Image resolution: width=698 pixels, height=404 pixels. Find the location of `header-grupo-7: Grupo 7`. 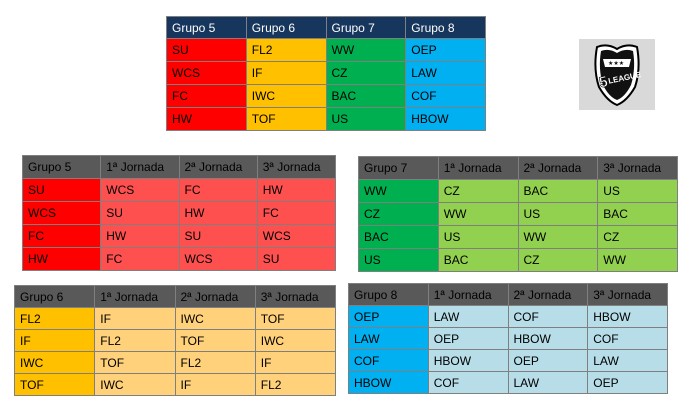

header-grupo-7: Grupo 7 is located at coordinates (366, 27).